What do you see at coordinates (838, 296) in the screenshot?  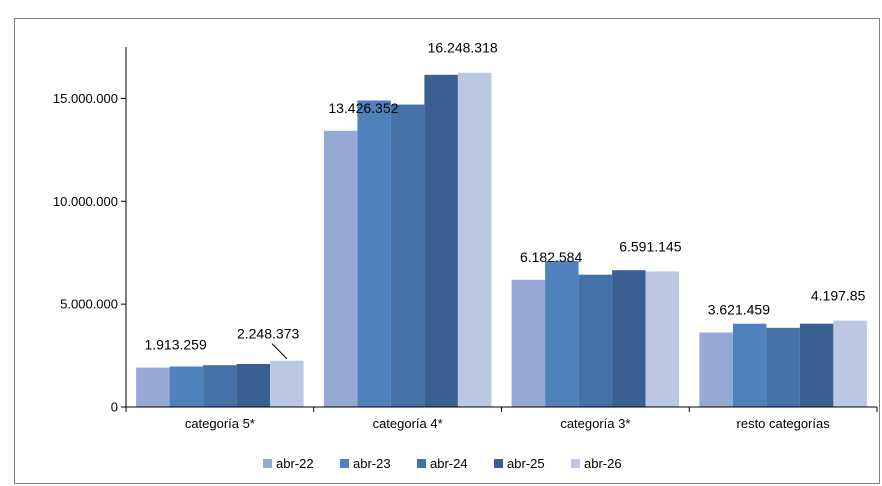 I see `data-label: 4.197.85` at bounding box center [838, 296].